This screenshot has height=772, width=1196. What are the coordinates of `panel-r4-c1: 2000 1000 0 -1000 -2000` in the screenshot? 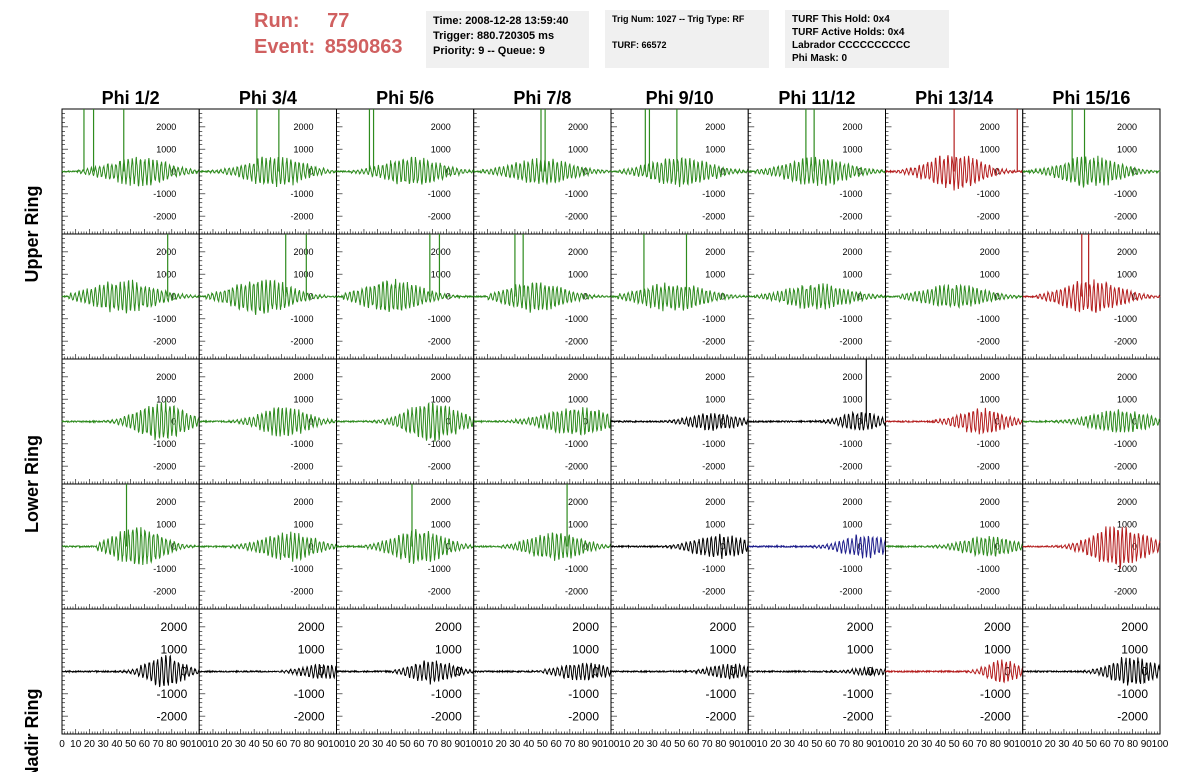 It's located at (267, 671).